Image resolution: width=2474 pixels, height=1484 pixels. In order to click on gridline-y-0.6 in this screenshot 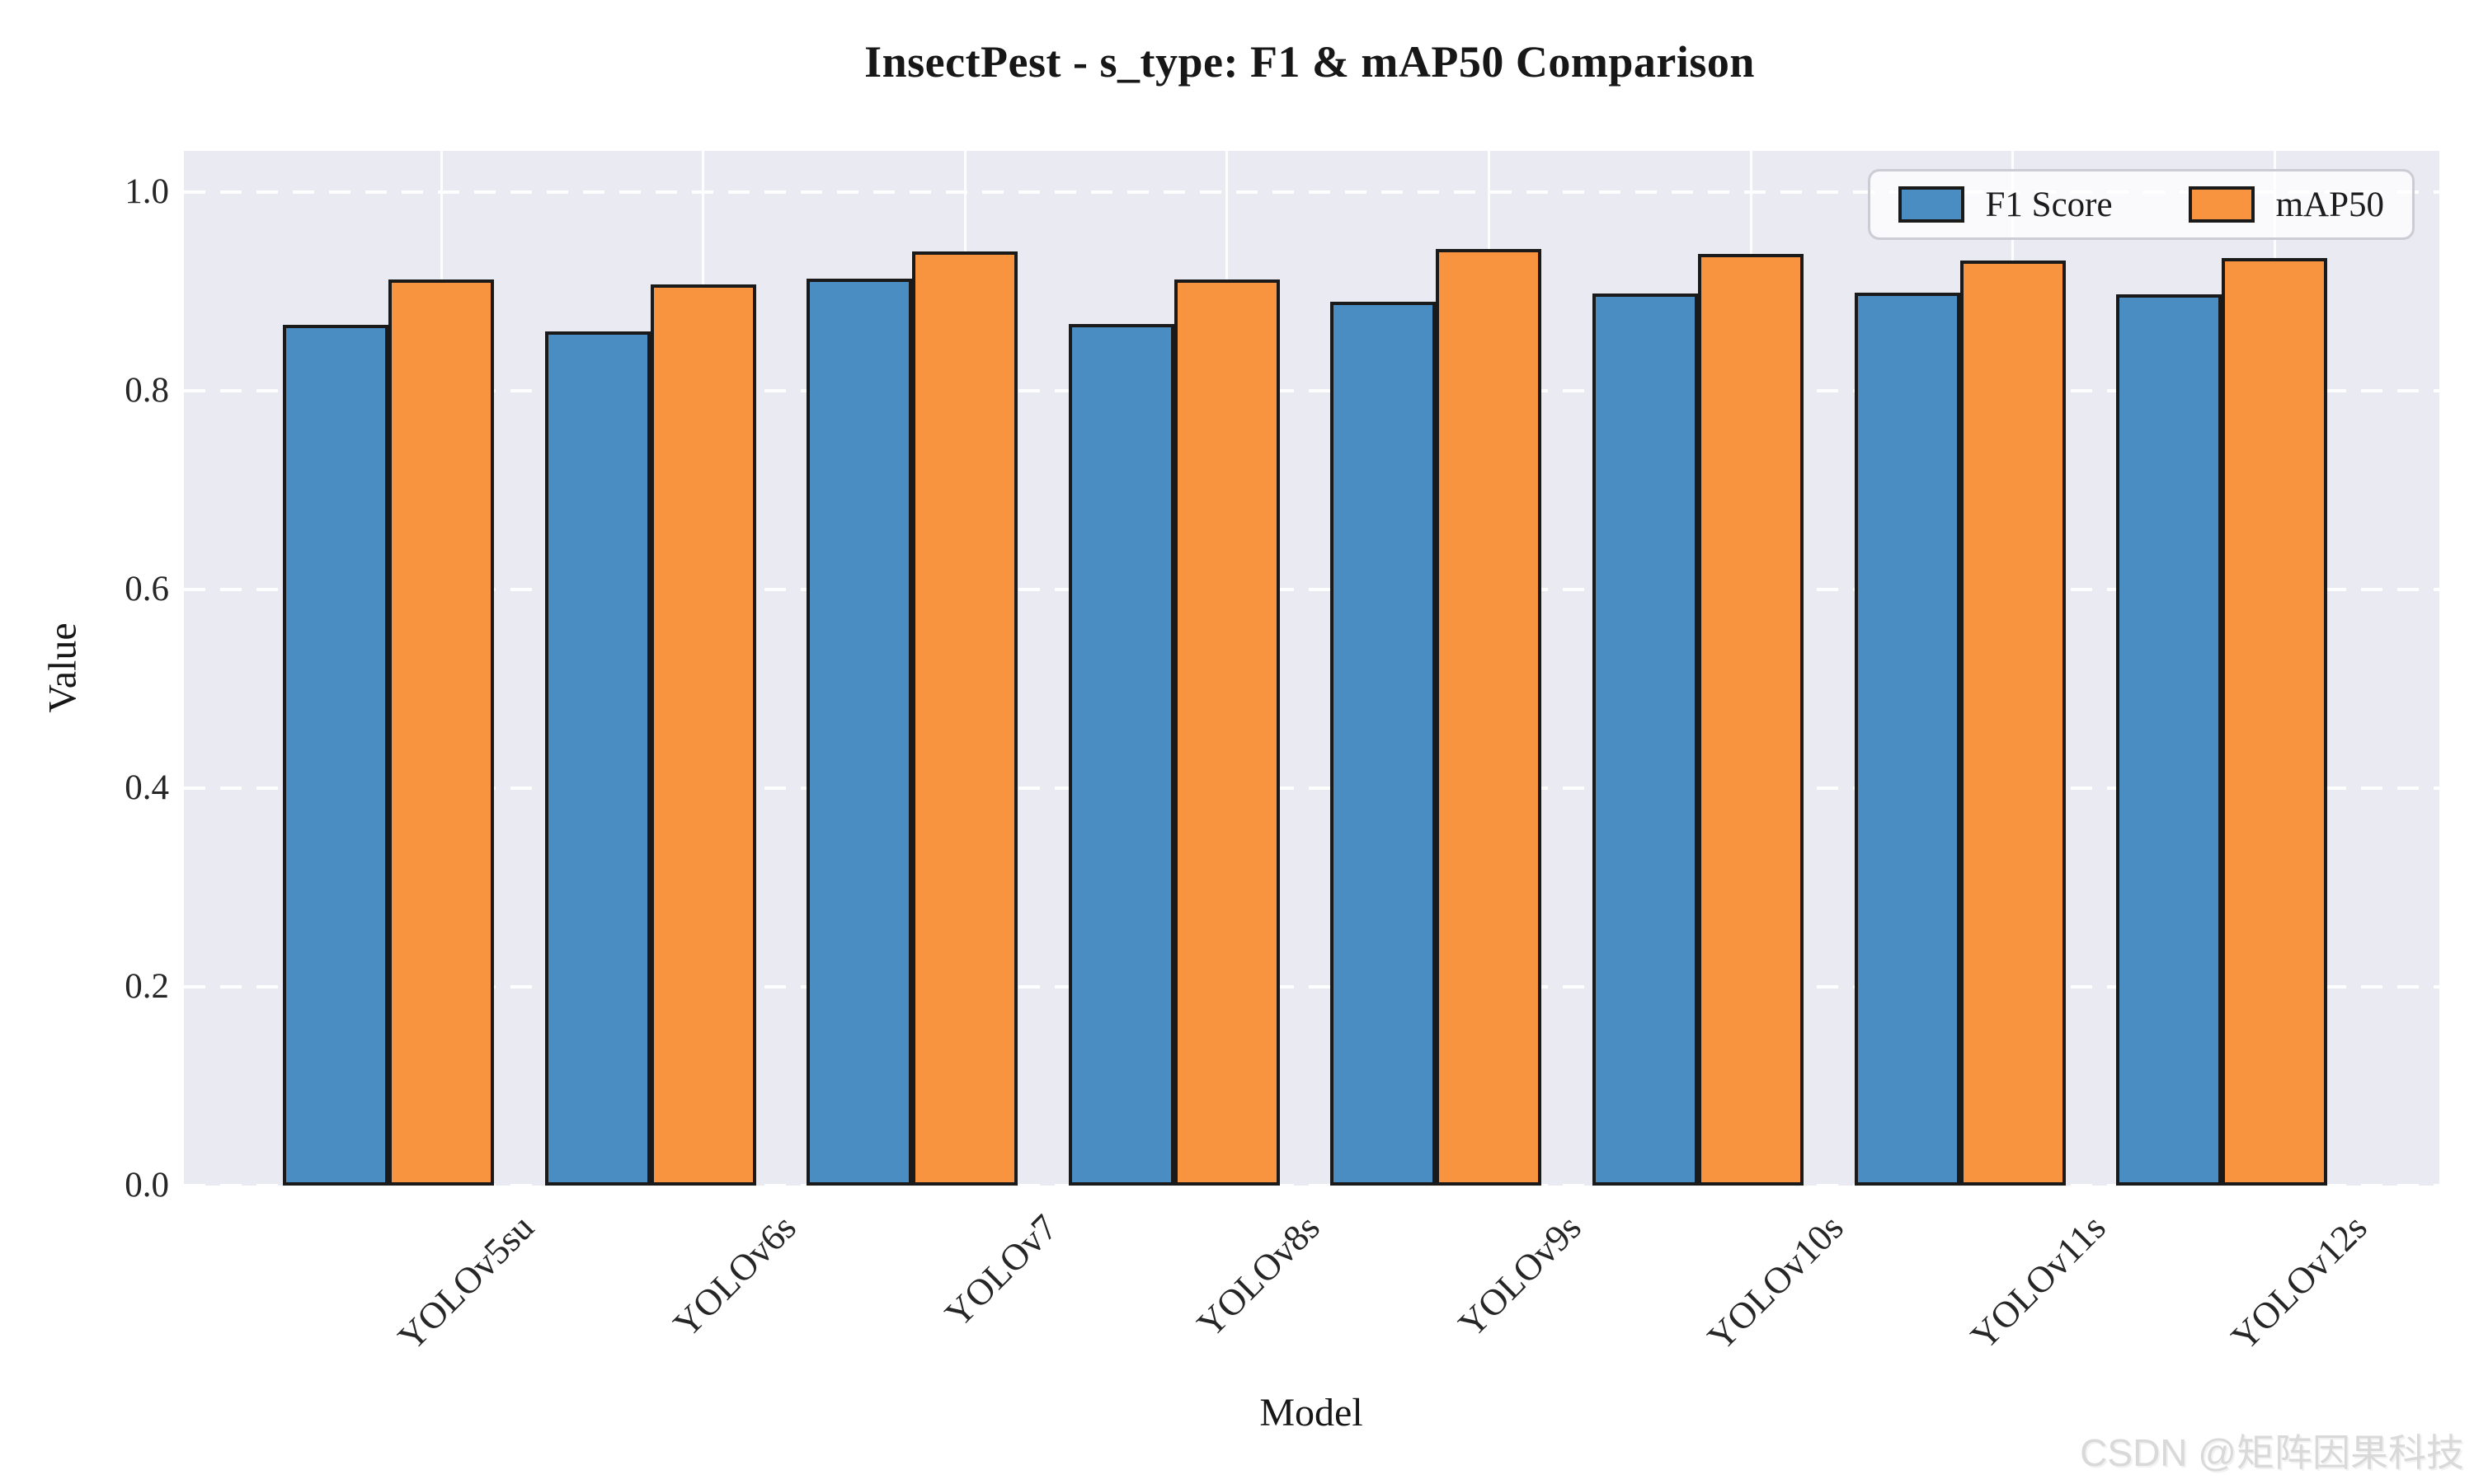, I will do `click(1311, 590)`.